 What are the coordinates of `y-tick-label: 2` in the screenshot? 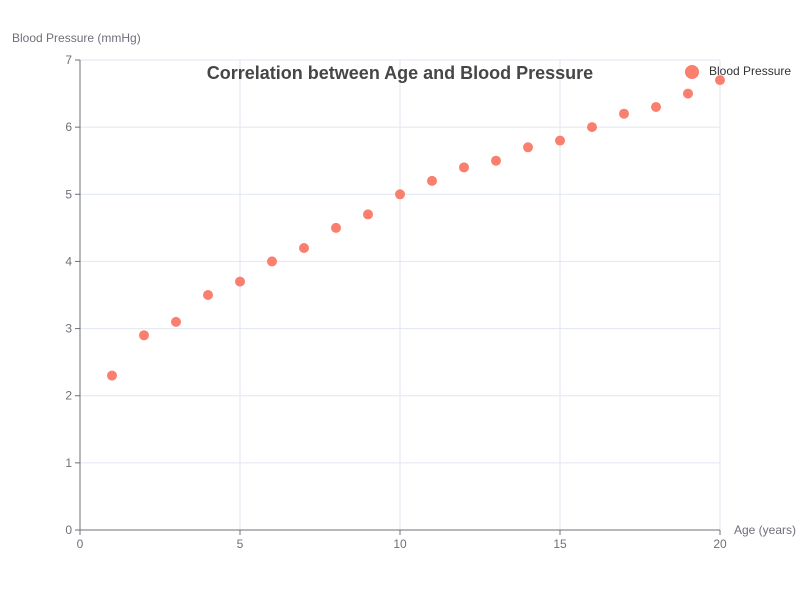 It's located at (68, 396).